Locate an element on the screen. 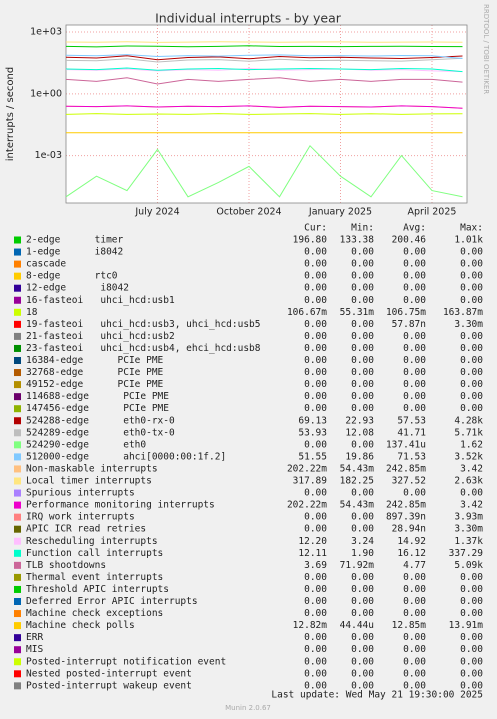  legend-stat: 12.20 is located at coordinates (312, 541).